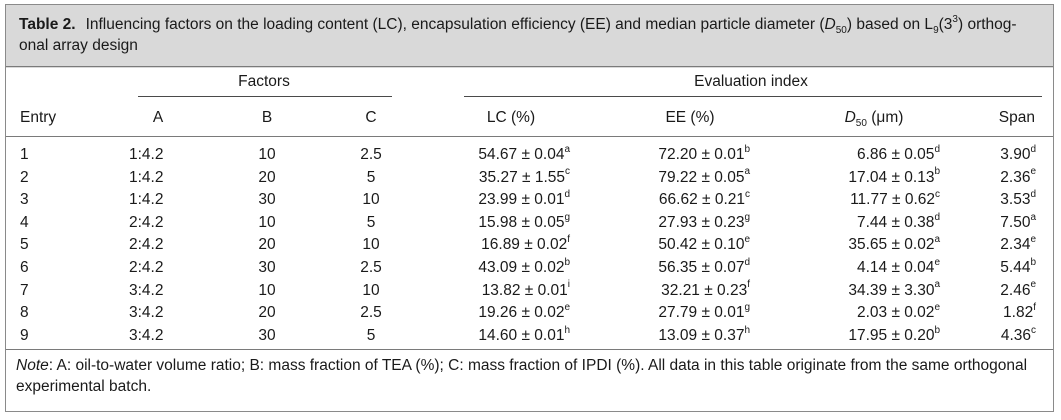 This screenshot has width=1061, height=420. What do you see at coordinates (24, 268) in the screenshot?
I see `cell-entry: 6` at bounding box center [24, 268].